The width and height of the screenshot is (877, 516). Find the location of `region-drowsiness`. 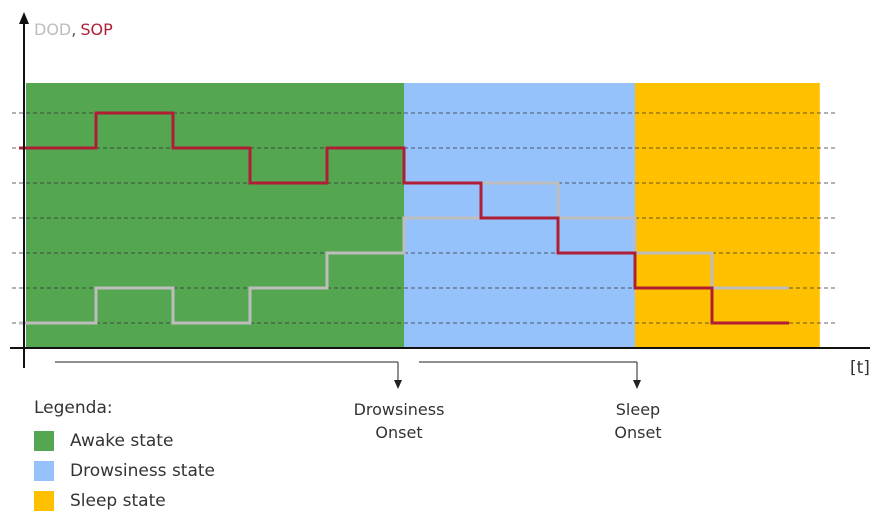

region-drowsiness is located at coordinates (519, 215).